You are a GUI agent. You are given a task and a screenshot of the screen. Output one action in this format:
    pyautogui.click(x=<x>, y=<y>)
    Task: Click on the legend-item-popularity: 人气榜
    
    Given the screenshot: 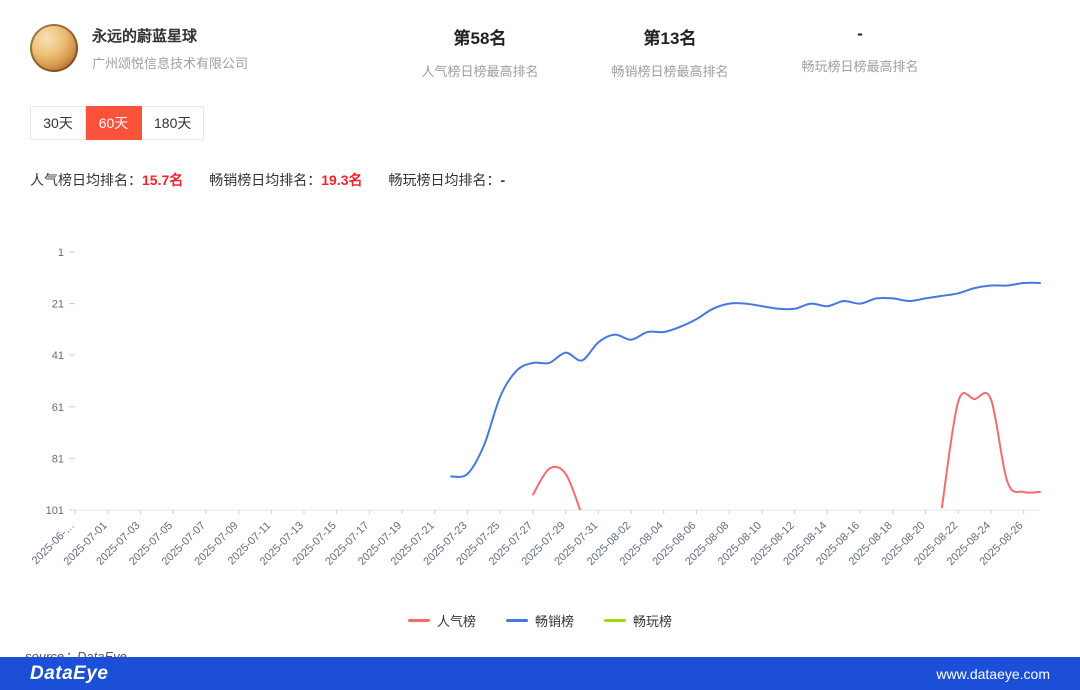 What is the action you would take?
    pyautogui.click(x=441, y=620)
    